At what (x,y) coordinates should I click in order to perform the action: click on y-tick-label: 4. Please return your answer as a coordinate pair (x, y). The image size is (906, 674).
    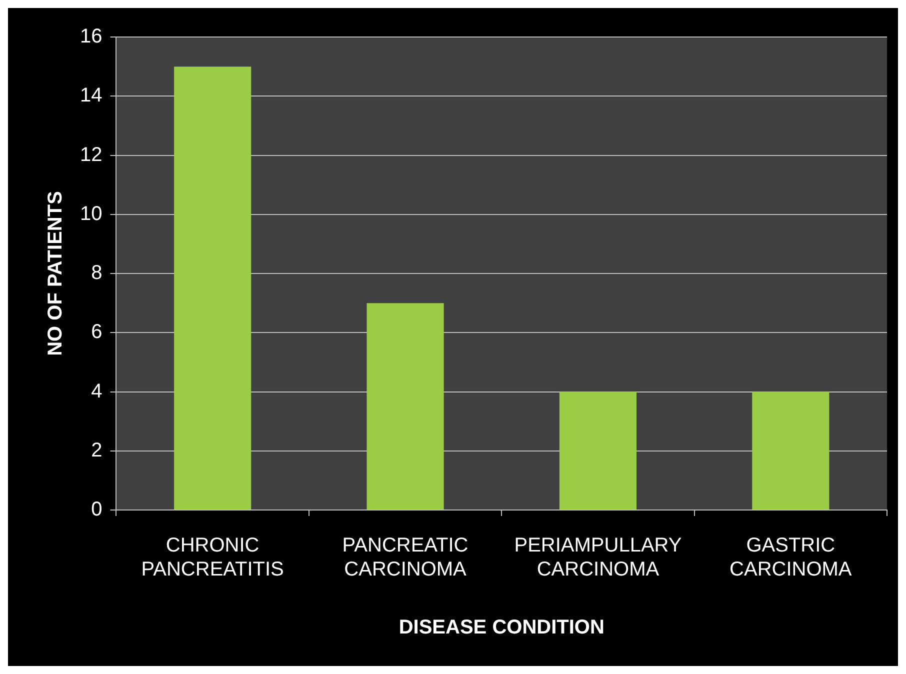
    Looking at the image, I should click on (96, 391).